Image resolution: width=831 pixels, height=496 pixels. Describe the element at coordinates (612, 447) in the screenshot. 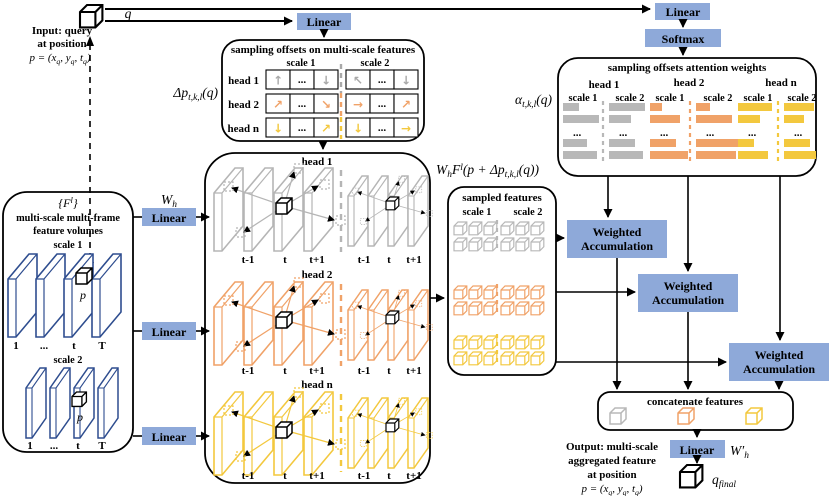

I see `output-caption-line1: Output: multi-scale` at that location.